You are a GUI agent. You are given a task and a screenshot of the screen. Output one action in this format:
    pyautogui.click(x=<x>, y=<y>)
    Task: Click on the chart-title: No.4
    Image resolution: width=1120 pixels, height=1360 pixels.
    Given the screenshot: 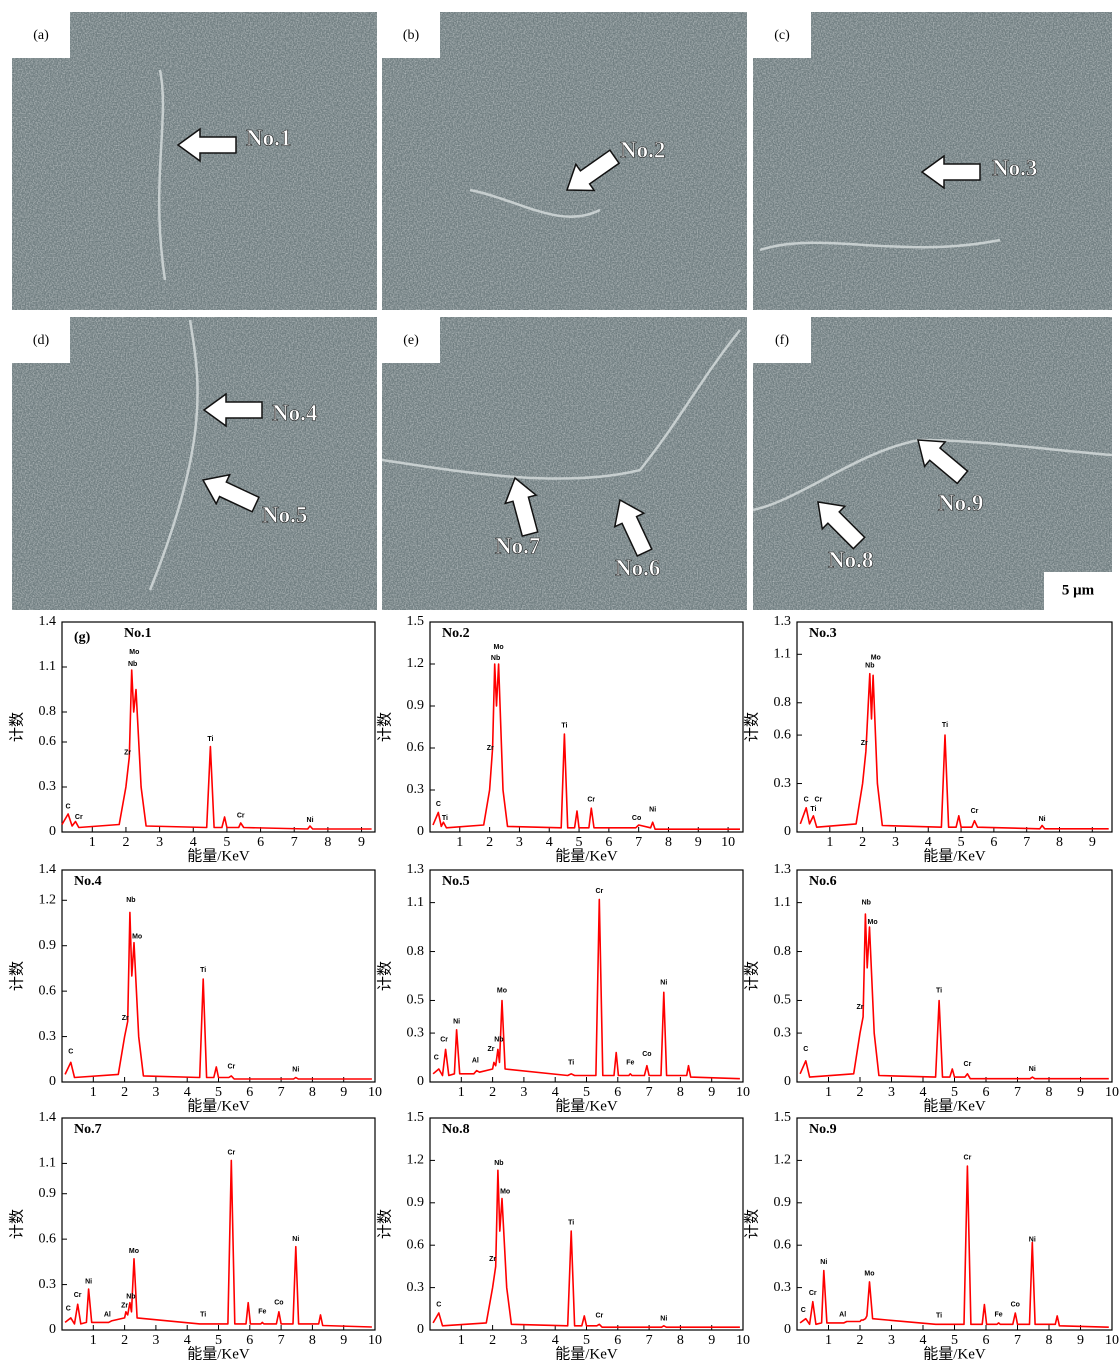 What is the action you would take?
    pyautogui.click(x=88, y=881)
    